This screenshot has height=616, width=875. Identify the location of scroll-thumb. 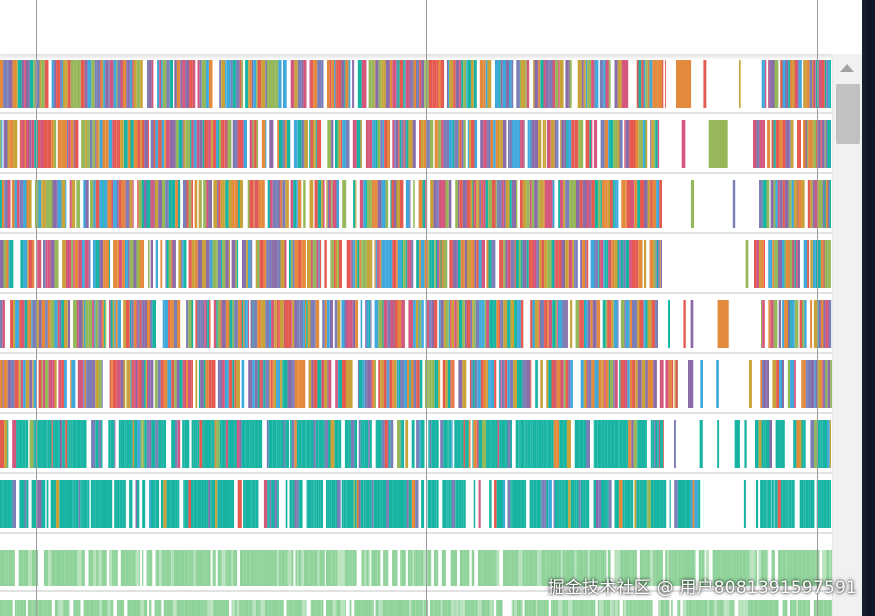
(848, 114).